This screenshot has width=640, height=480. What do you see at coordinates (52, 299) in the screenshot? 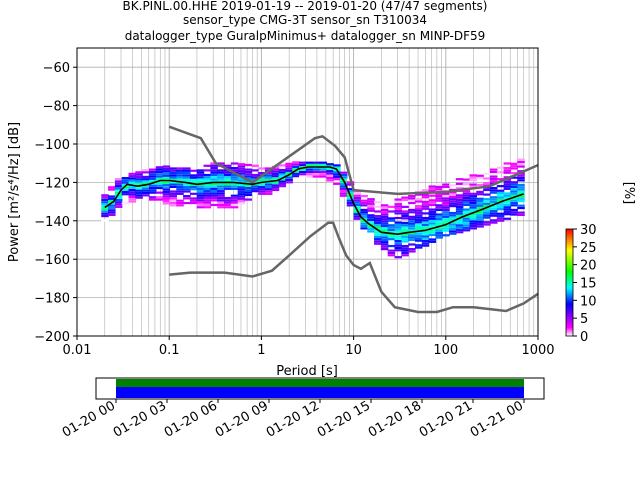
I see `y-tick-label: −180` at bounding box center [52, 299].